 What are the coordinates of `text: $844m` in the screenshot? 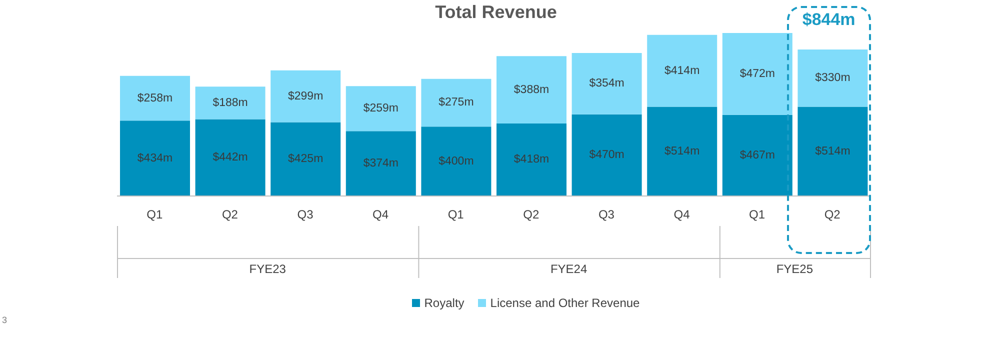 It's located at (828, 20).